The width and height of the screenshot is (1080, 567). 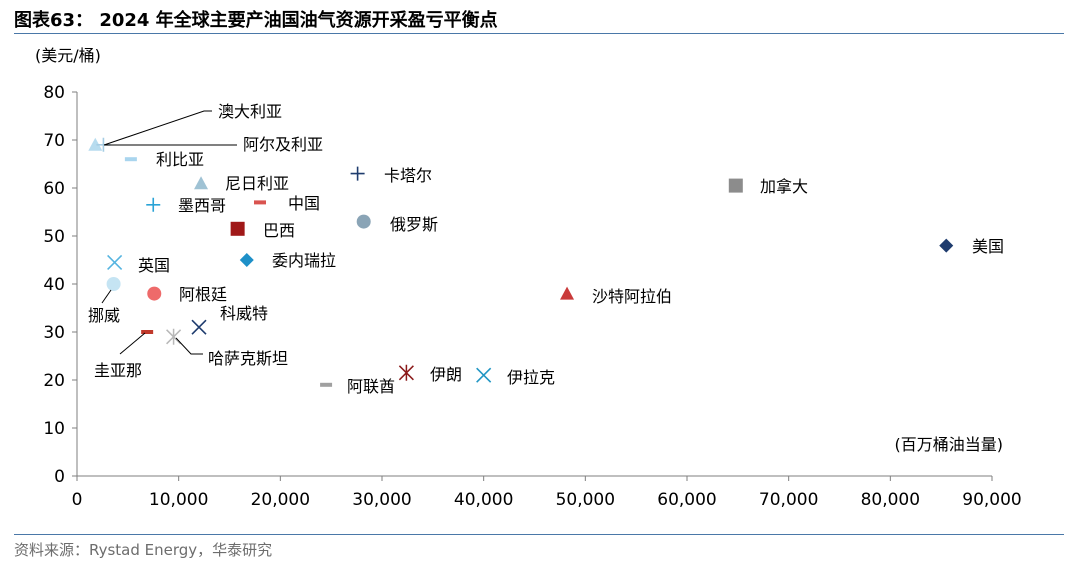 What do you see at coordinates (632, 296) in the screenshot?
I see `point-label: 沙特阿拉伯` at bounding box center [632, 296].